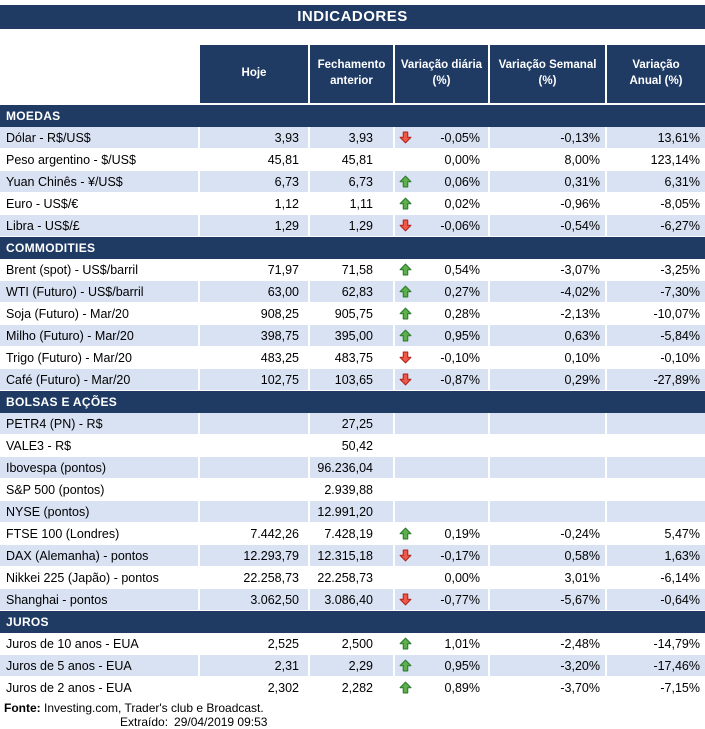 The image size is (705, 729). Describe the element at coordinates (656, 490) in the screenshot. I see `variacao-anual-value` at that location.